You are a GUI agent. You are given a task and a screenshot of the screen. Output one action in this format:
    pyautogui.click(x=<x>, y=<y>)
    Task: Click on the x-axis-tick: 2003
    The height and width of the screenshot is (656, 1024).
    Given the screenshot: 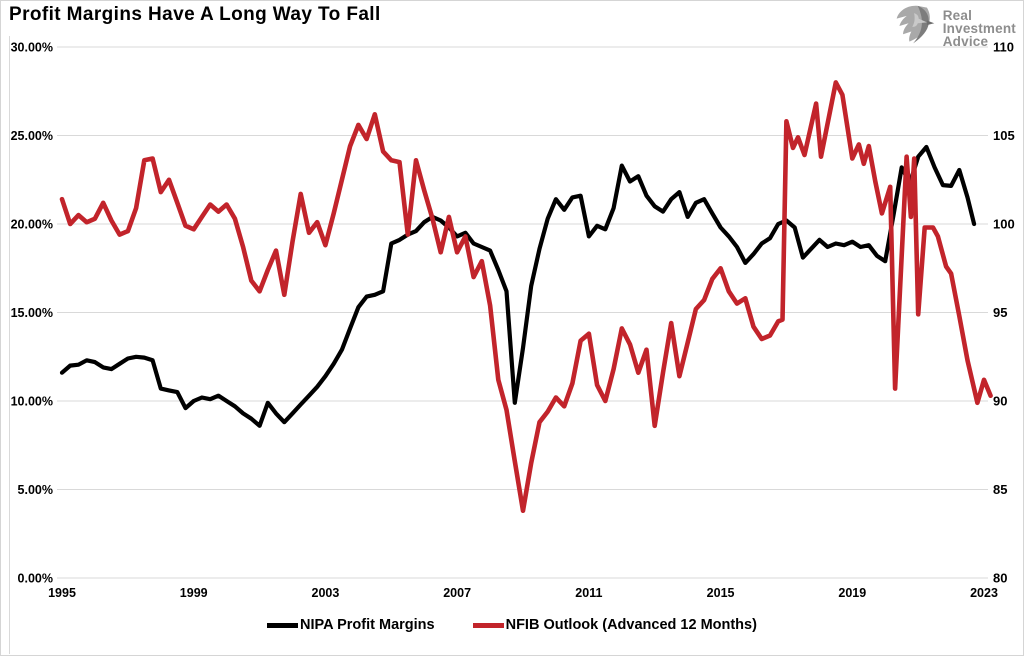 What is the action you would take?
    pyautogui.click(x=326, y=593)
    